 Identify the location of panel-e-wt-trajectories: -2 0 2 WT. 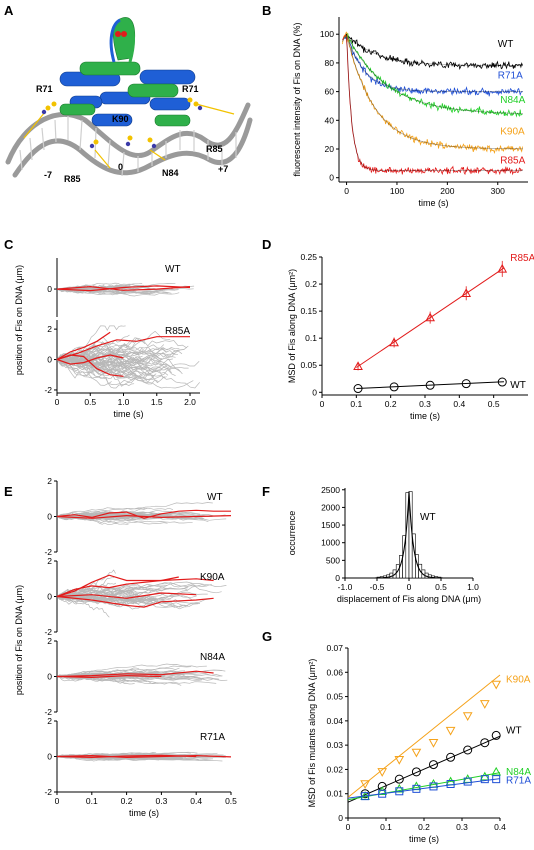
(138, 516).